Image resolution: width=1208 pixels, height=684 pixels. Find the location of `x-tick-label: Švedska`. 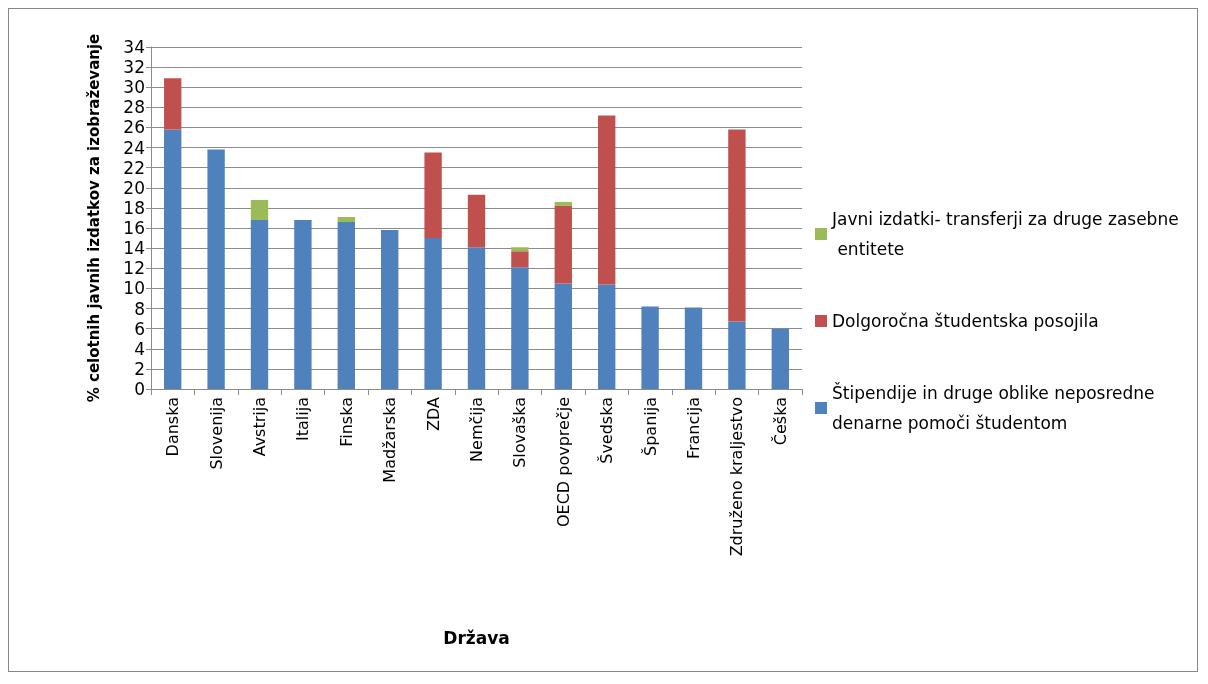

x-tick-label: Švedska is located at coordinates (607, 430).